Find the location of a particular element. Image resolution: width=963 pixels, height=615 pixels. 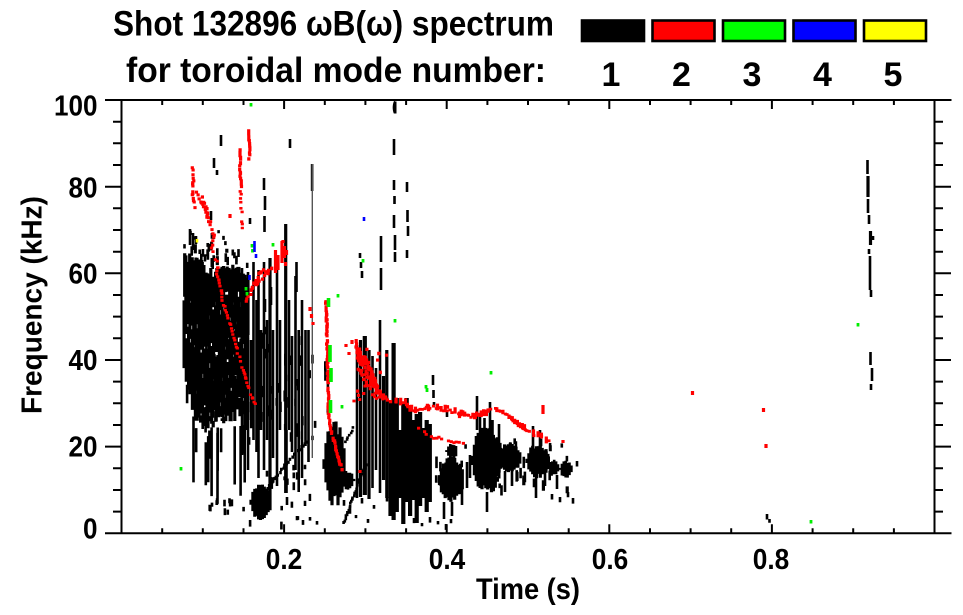

svg-text: for toroidal mode number: is located at coordinates (336, 70).